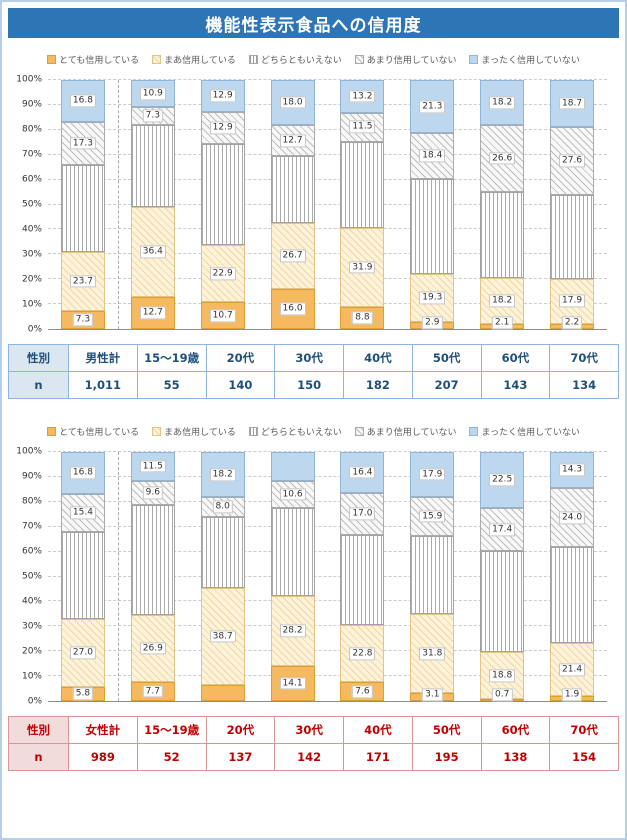 Image resolution: width=627 pixels, height=840 pixels. What do you see at coordinates (301, 433) in the screenshot?
I see `legend-label: どちらともいえない` at bounding box center [301, 433].